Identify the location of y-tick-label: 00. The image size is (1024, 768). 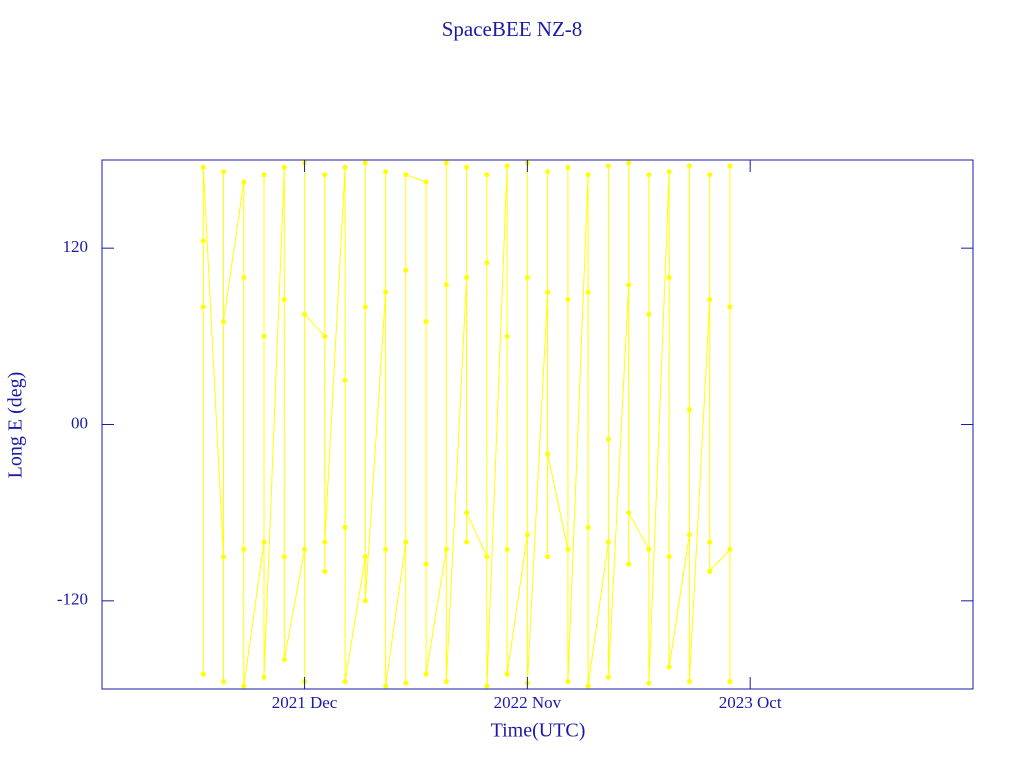
(79, 422).